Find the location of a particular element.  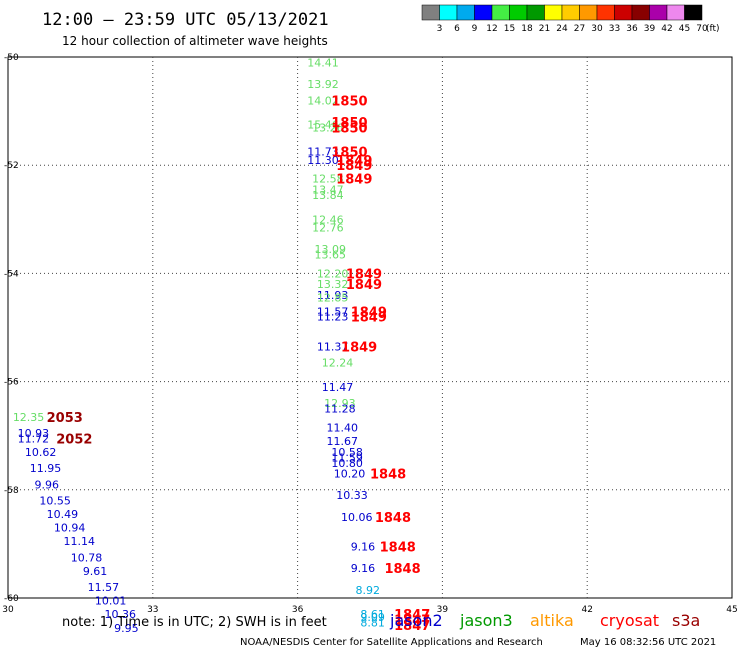

legend-label: 6 is located at coordinates (457, 29).